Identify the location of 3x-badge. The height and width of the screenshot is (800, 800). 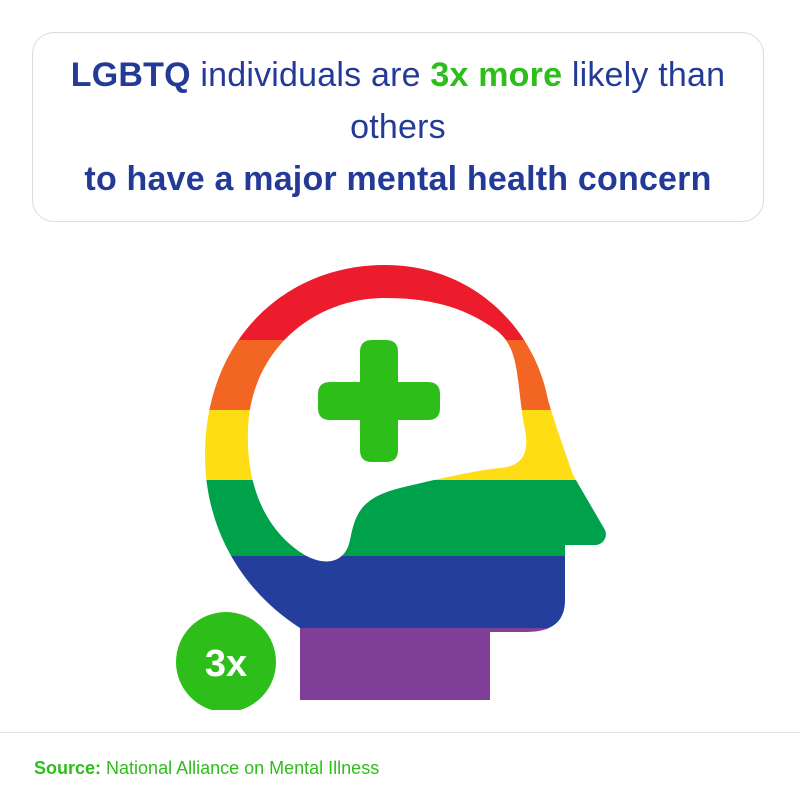
(226, 661).